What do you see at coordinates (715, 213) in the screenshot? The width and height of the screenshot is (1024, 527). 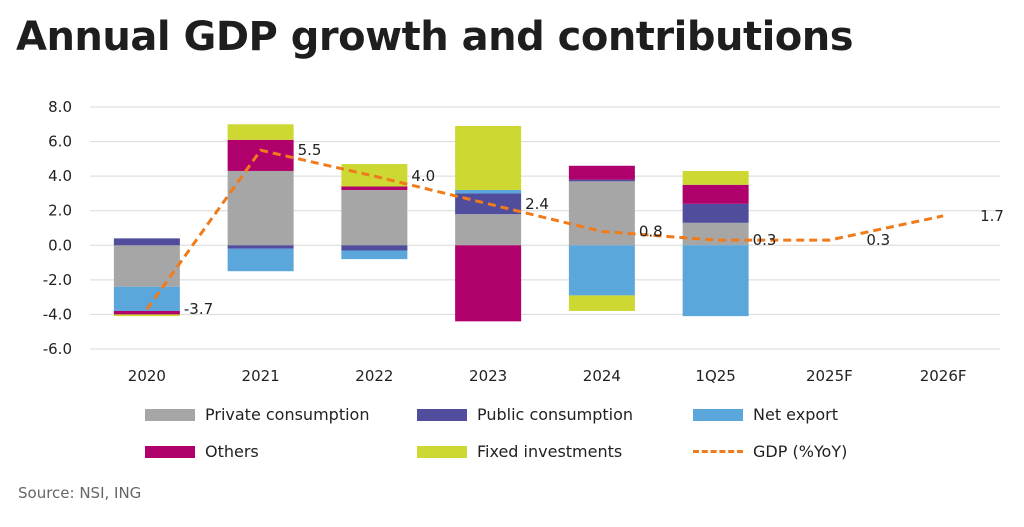 I see `bar-public-1Q25` at bounding box center [715, 213].